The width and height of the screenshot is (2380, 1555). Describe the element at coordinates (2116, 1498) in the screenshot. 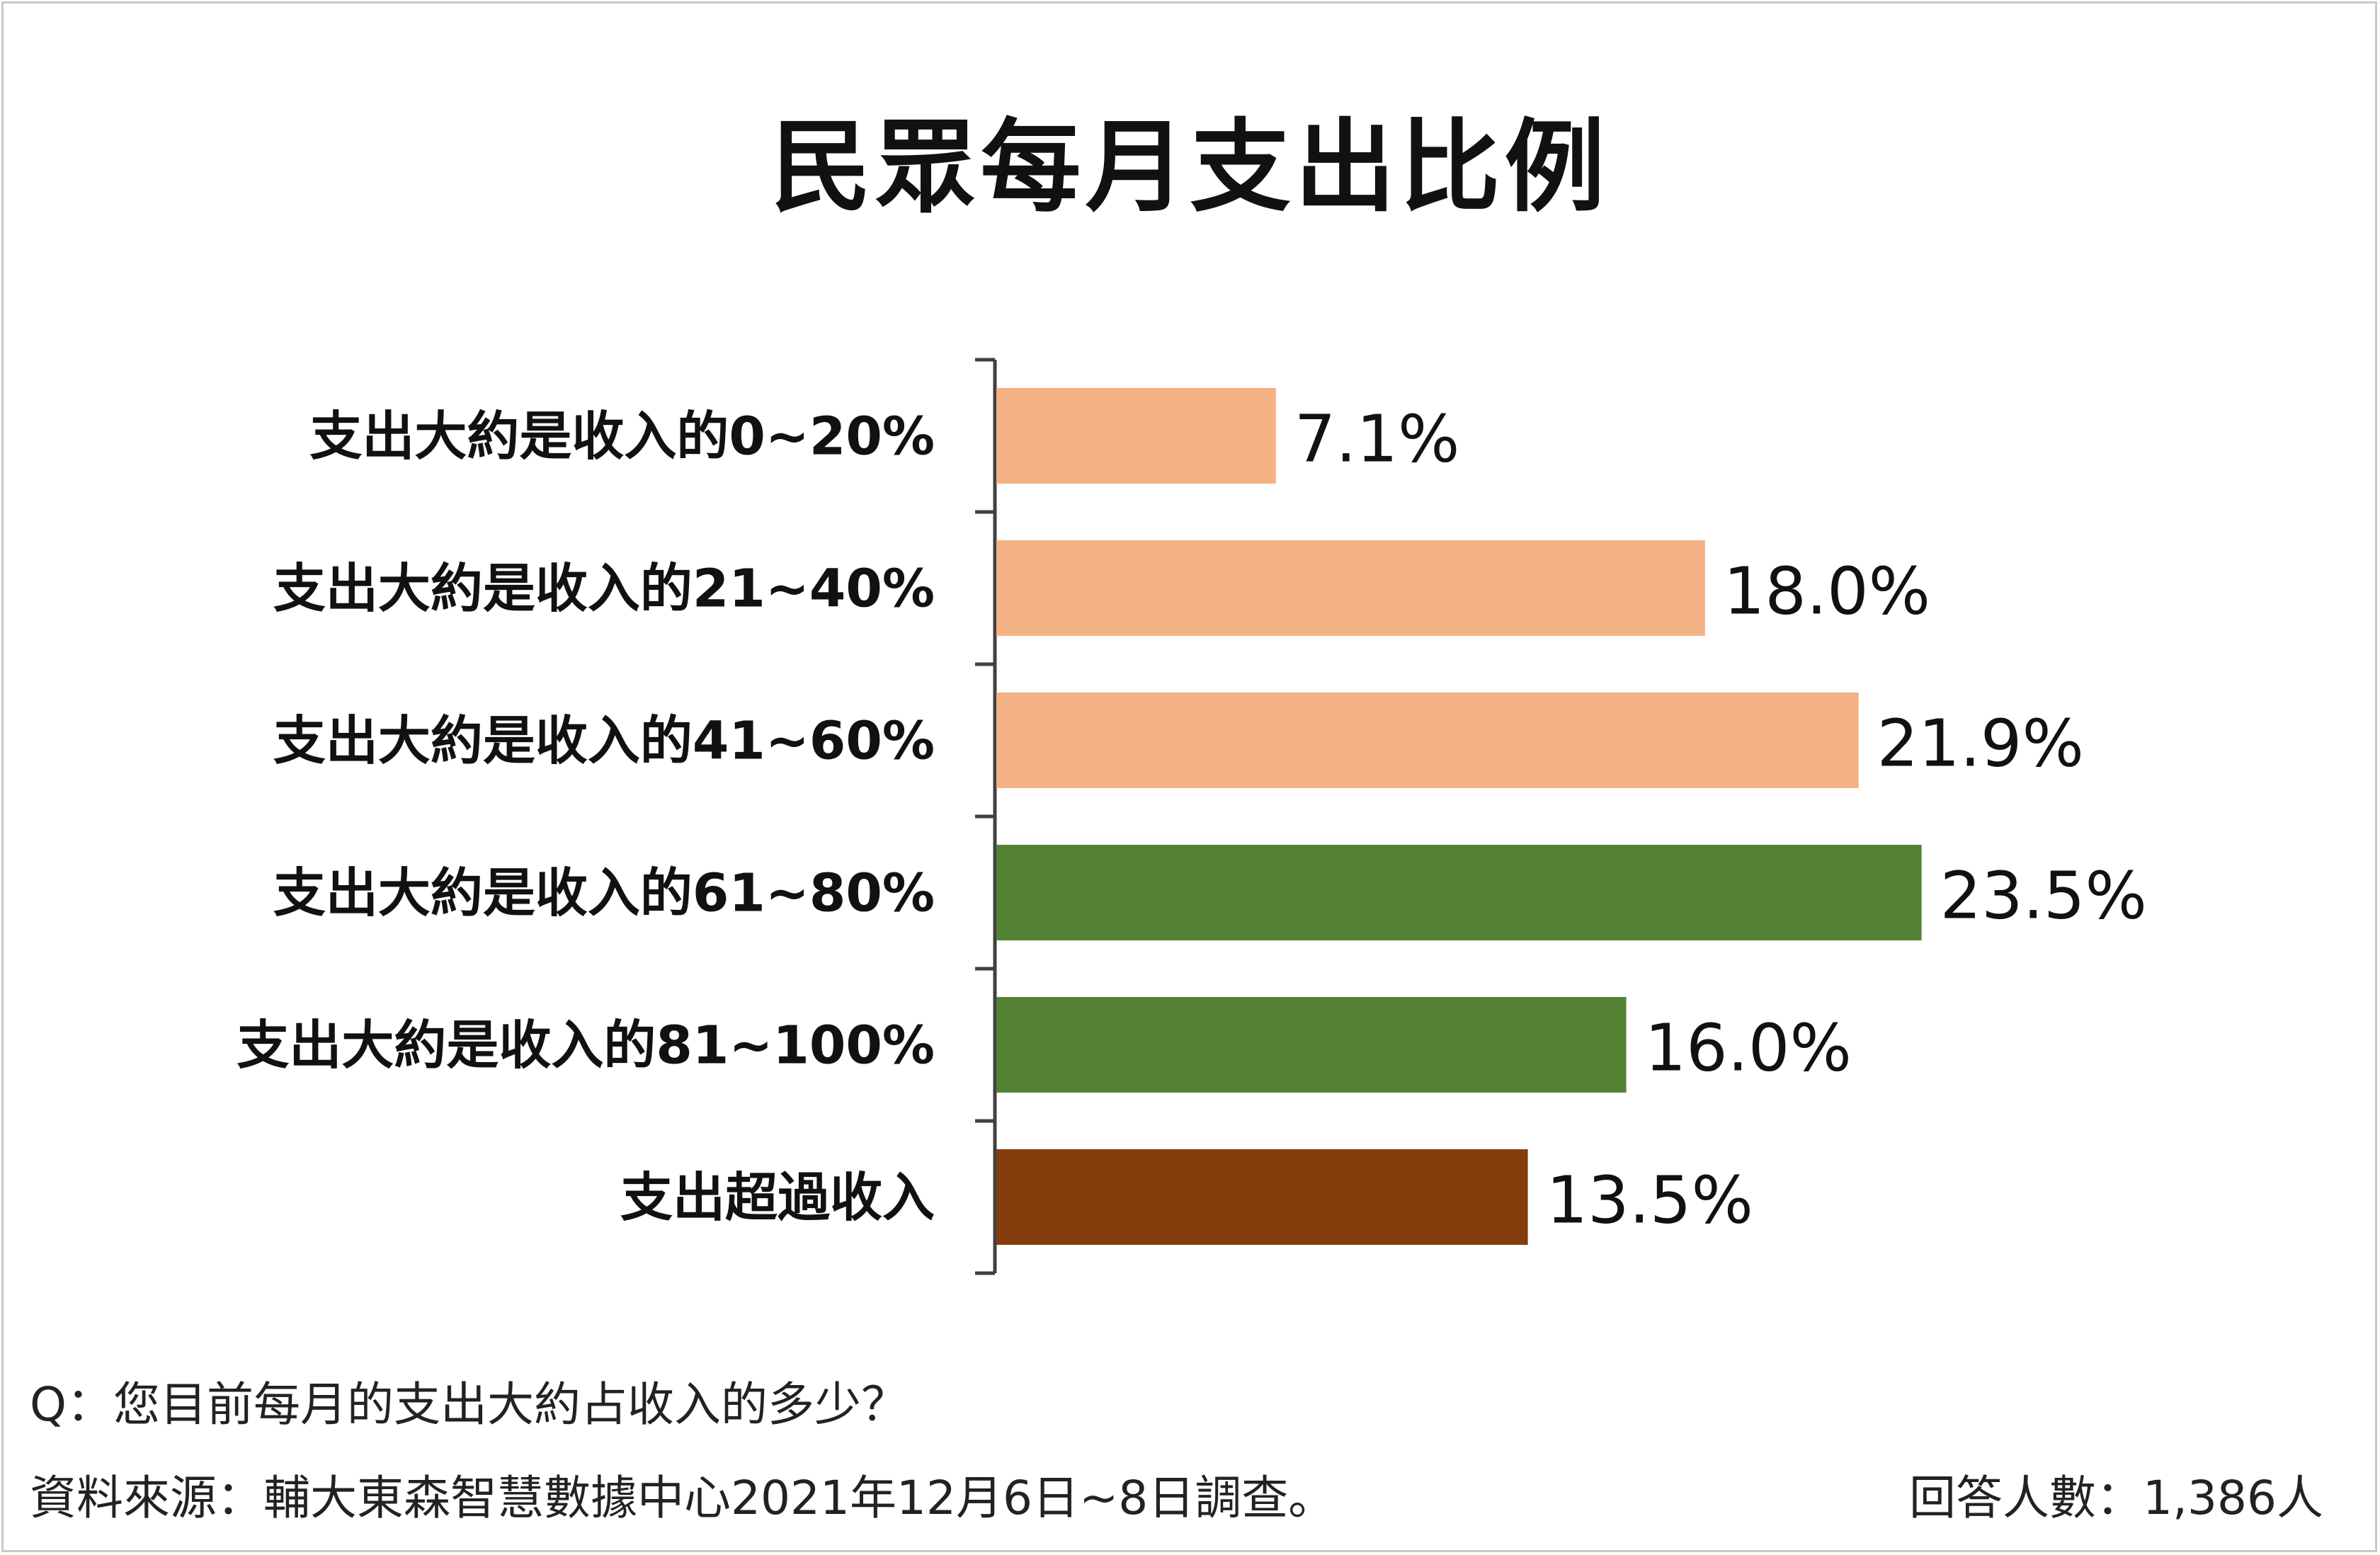

I see `respondent-count: 回答人數：1,386人` at that location.